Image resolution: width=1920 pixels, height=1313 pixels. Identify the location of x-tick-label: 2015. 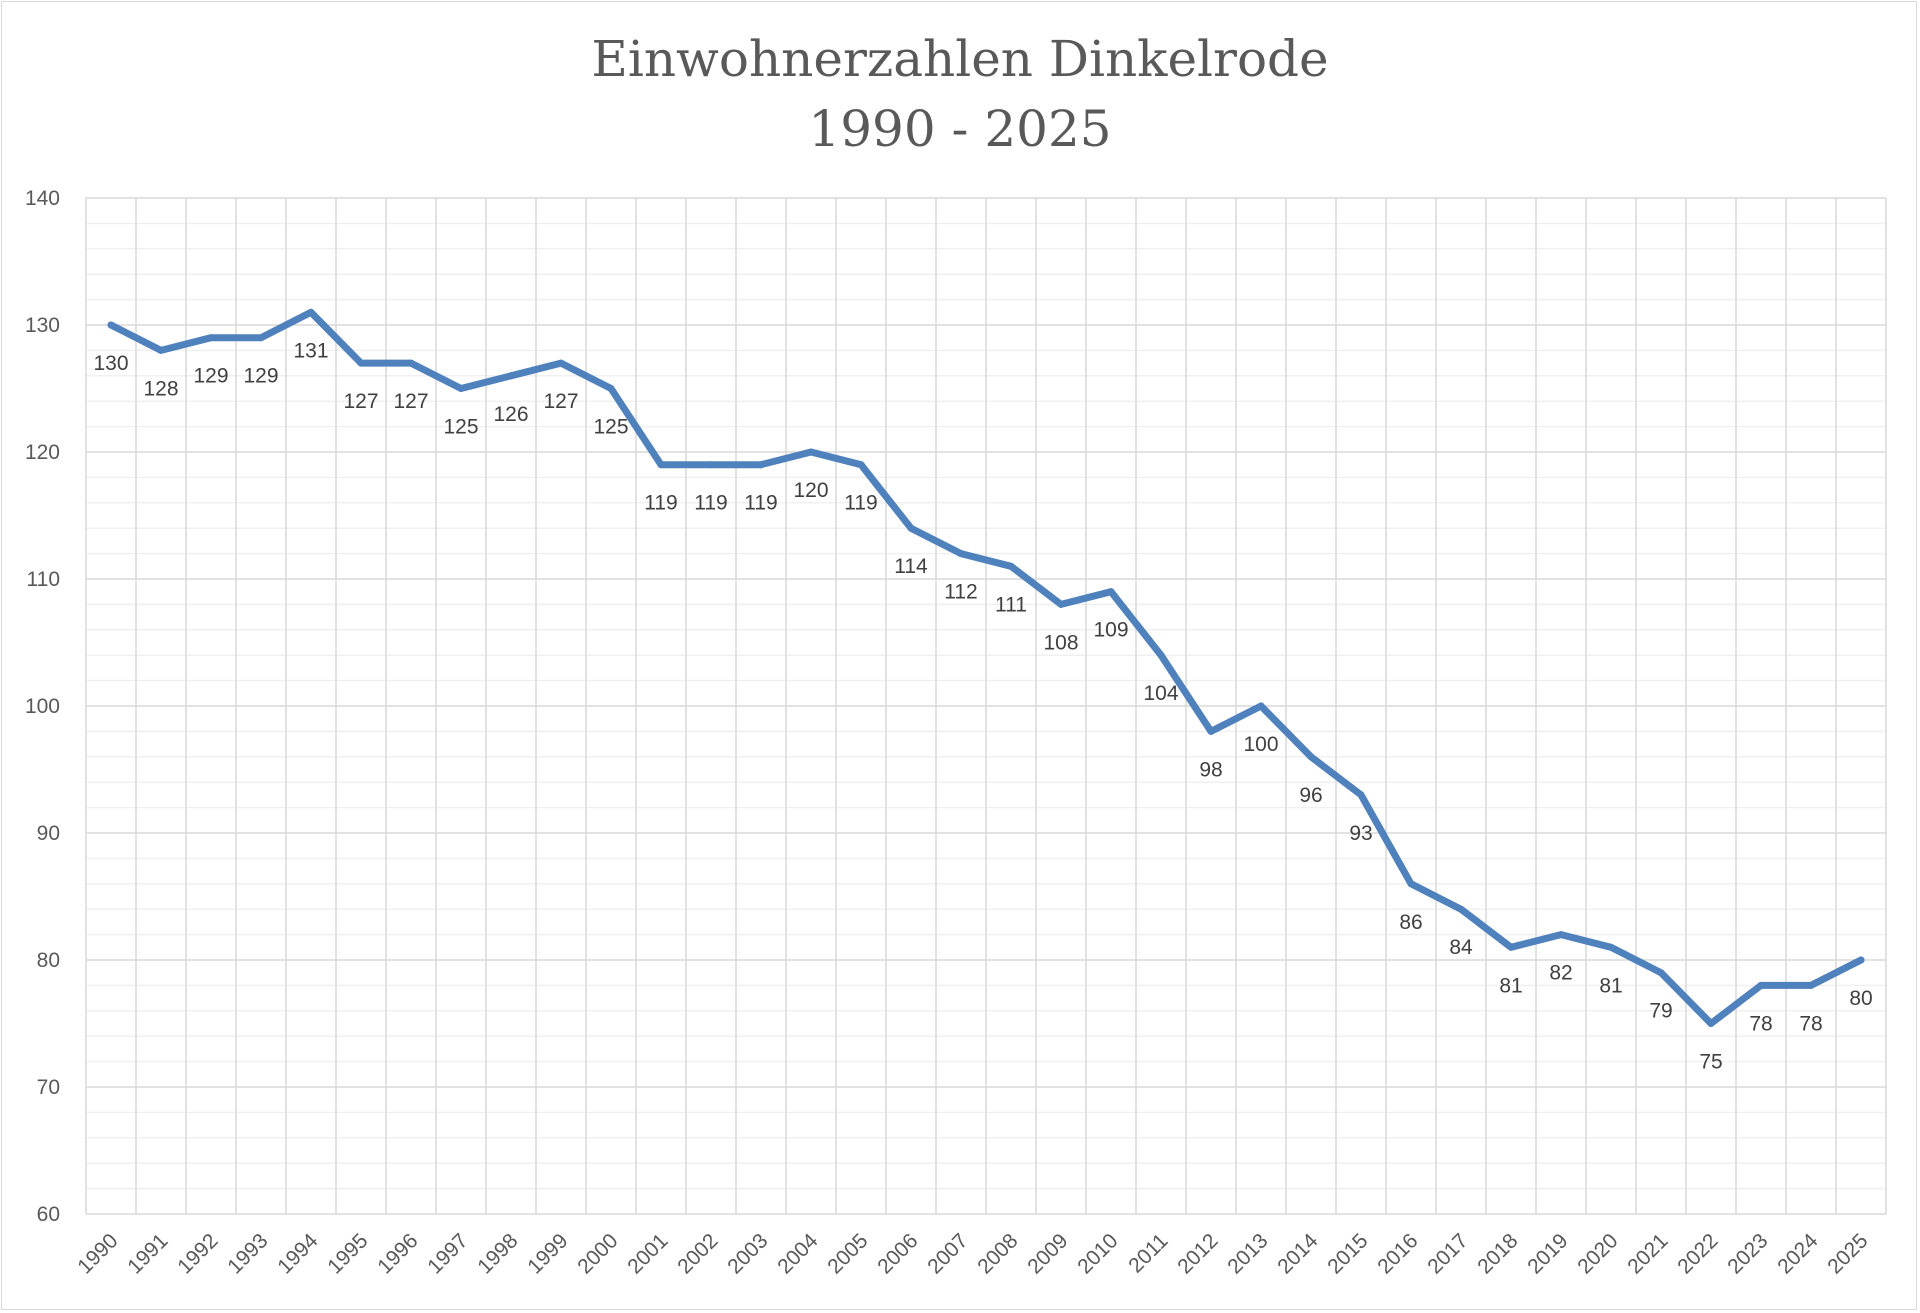
(1347, 1253).